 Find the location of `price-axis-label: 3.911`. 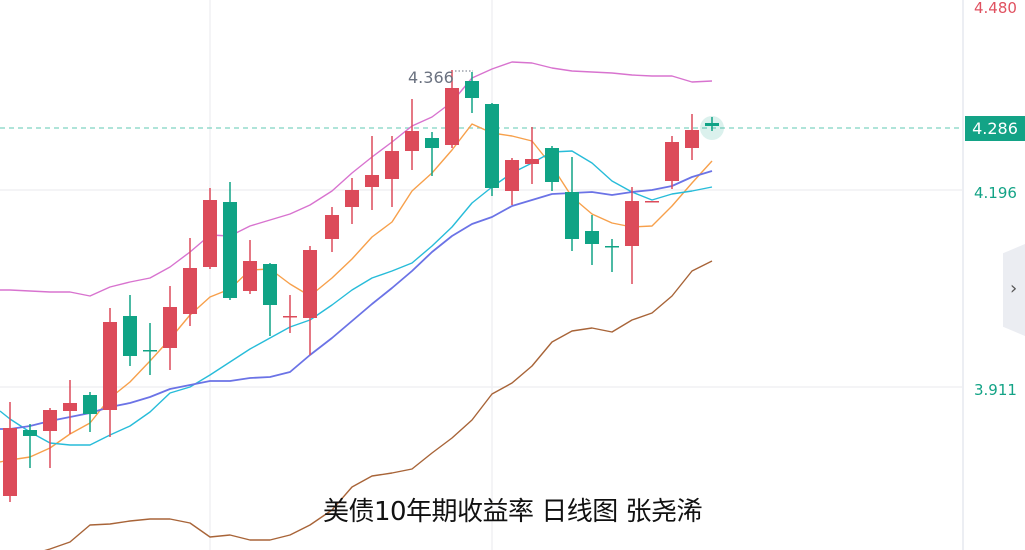

price-axis-label: 3.911 is located at coordinates (995, 390).